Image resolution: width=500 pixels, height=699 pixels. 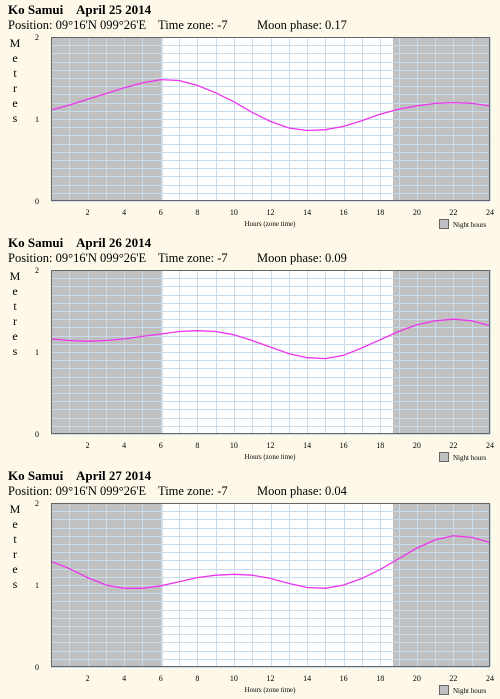 What do you see at coordinates (302, 25) in the screenshot?
I see `moon-phase-label: Moon phase: 0.17` at bounding box center [302, 25].